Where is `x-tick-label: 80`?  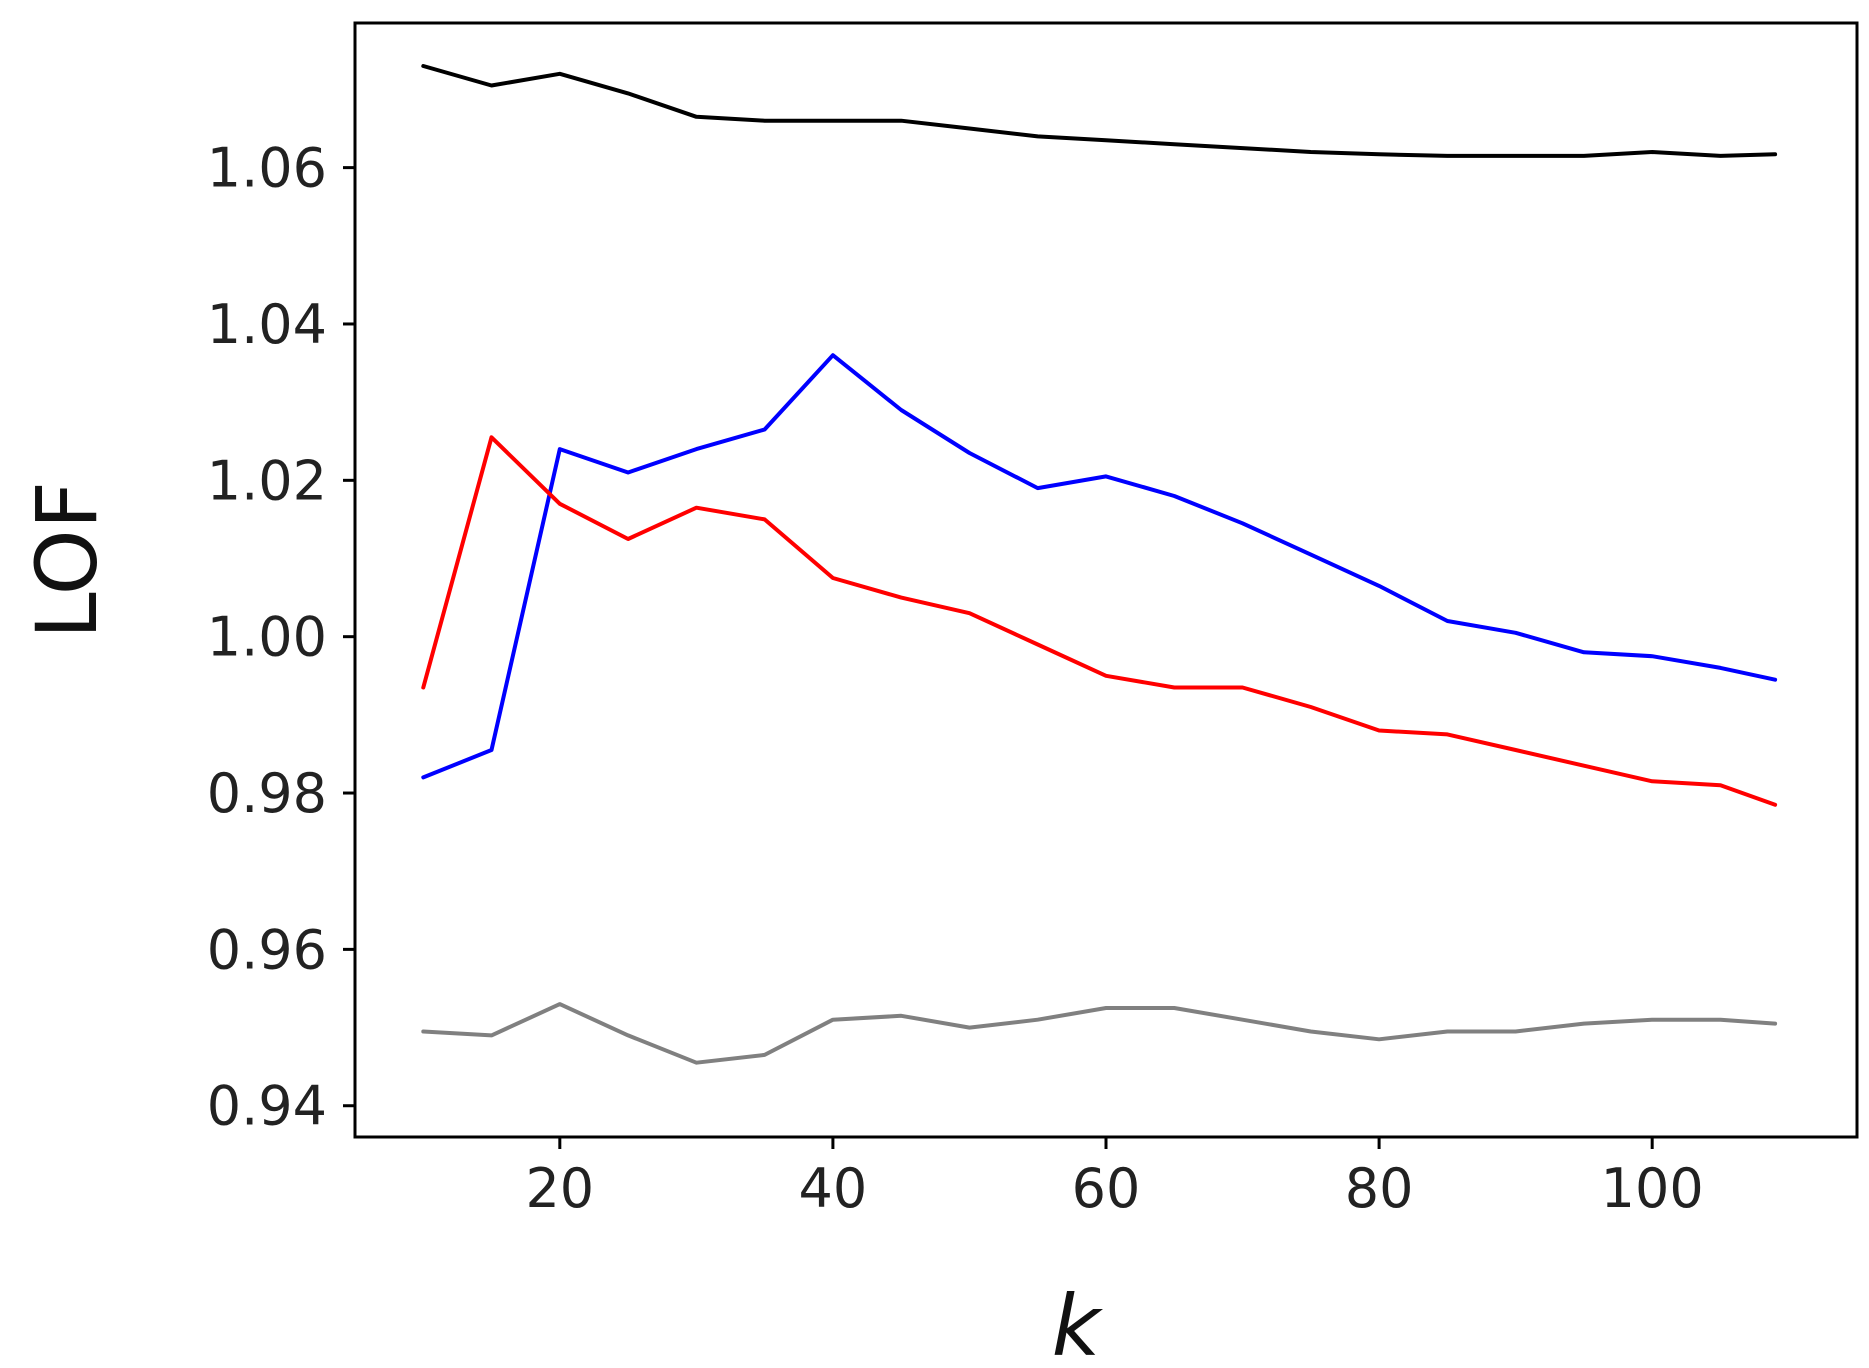
x-tick-label: 80 is located at coordinates (1379, 1188).